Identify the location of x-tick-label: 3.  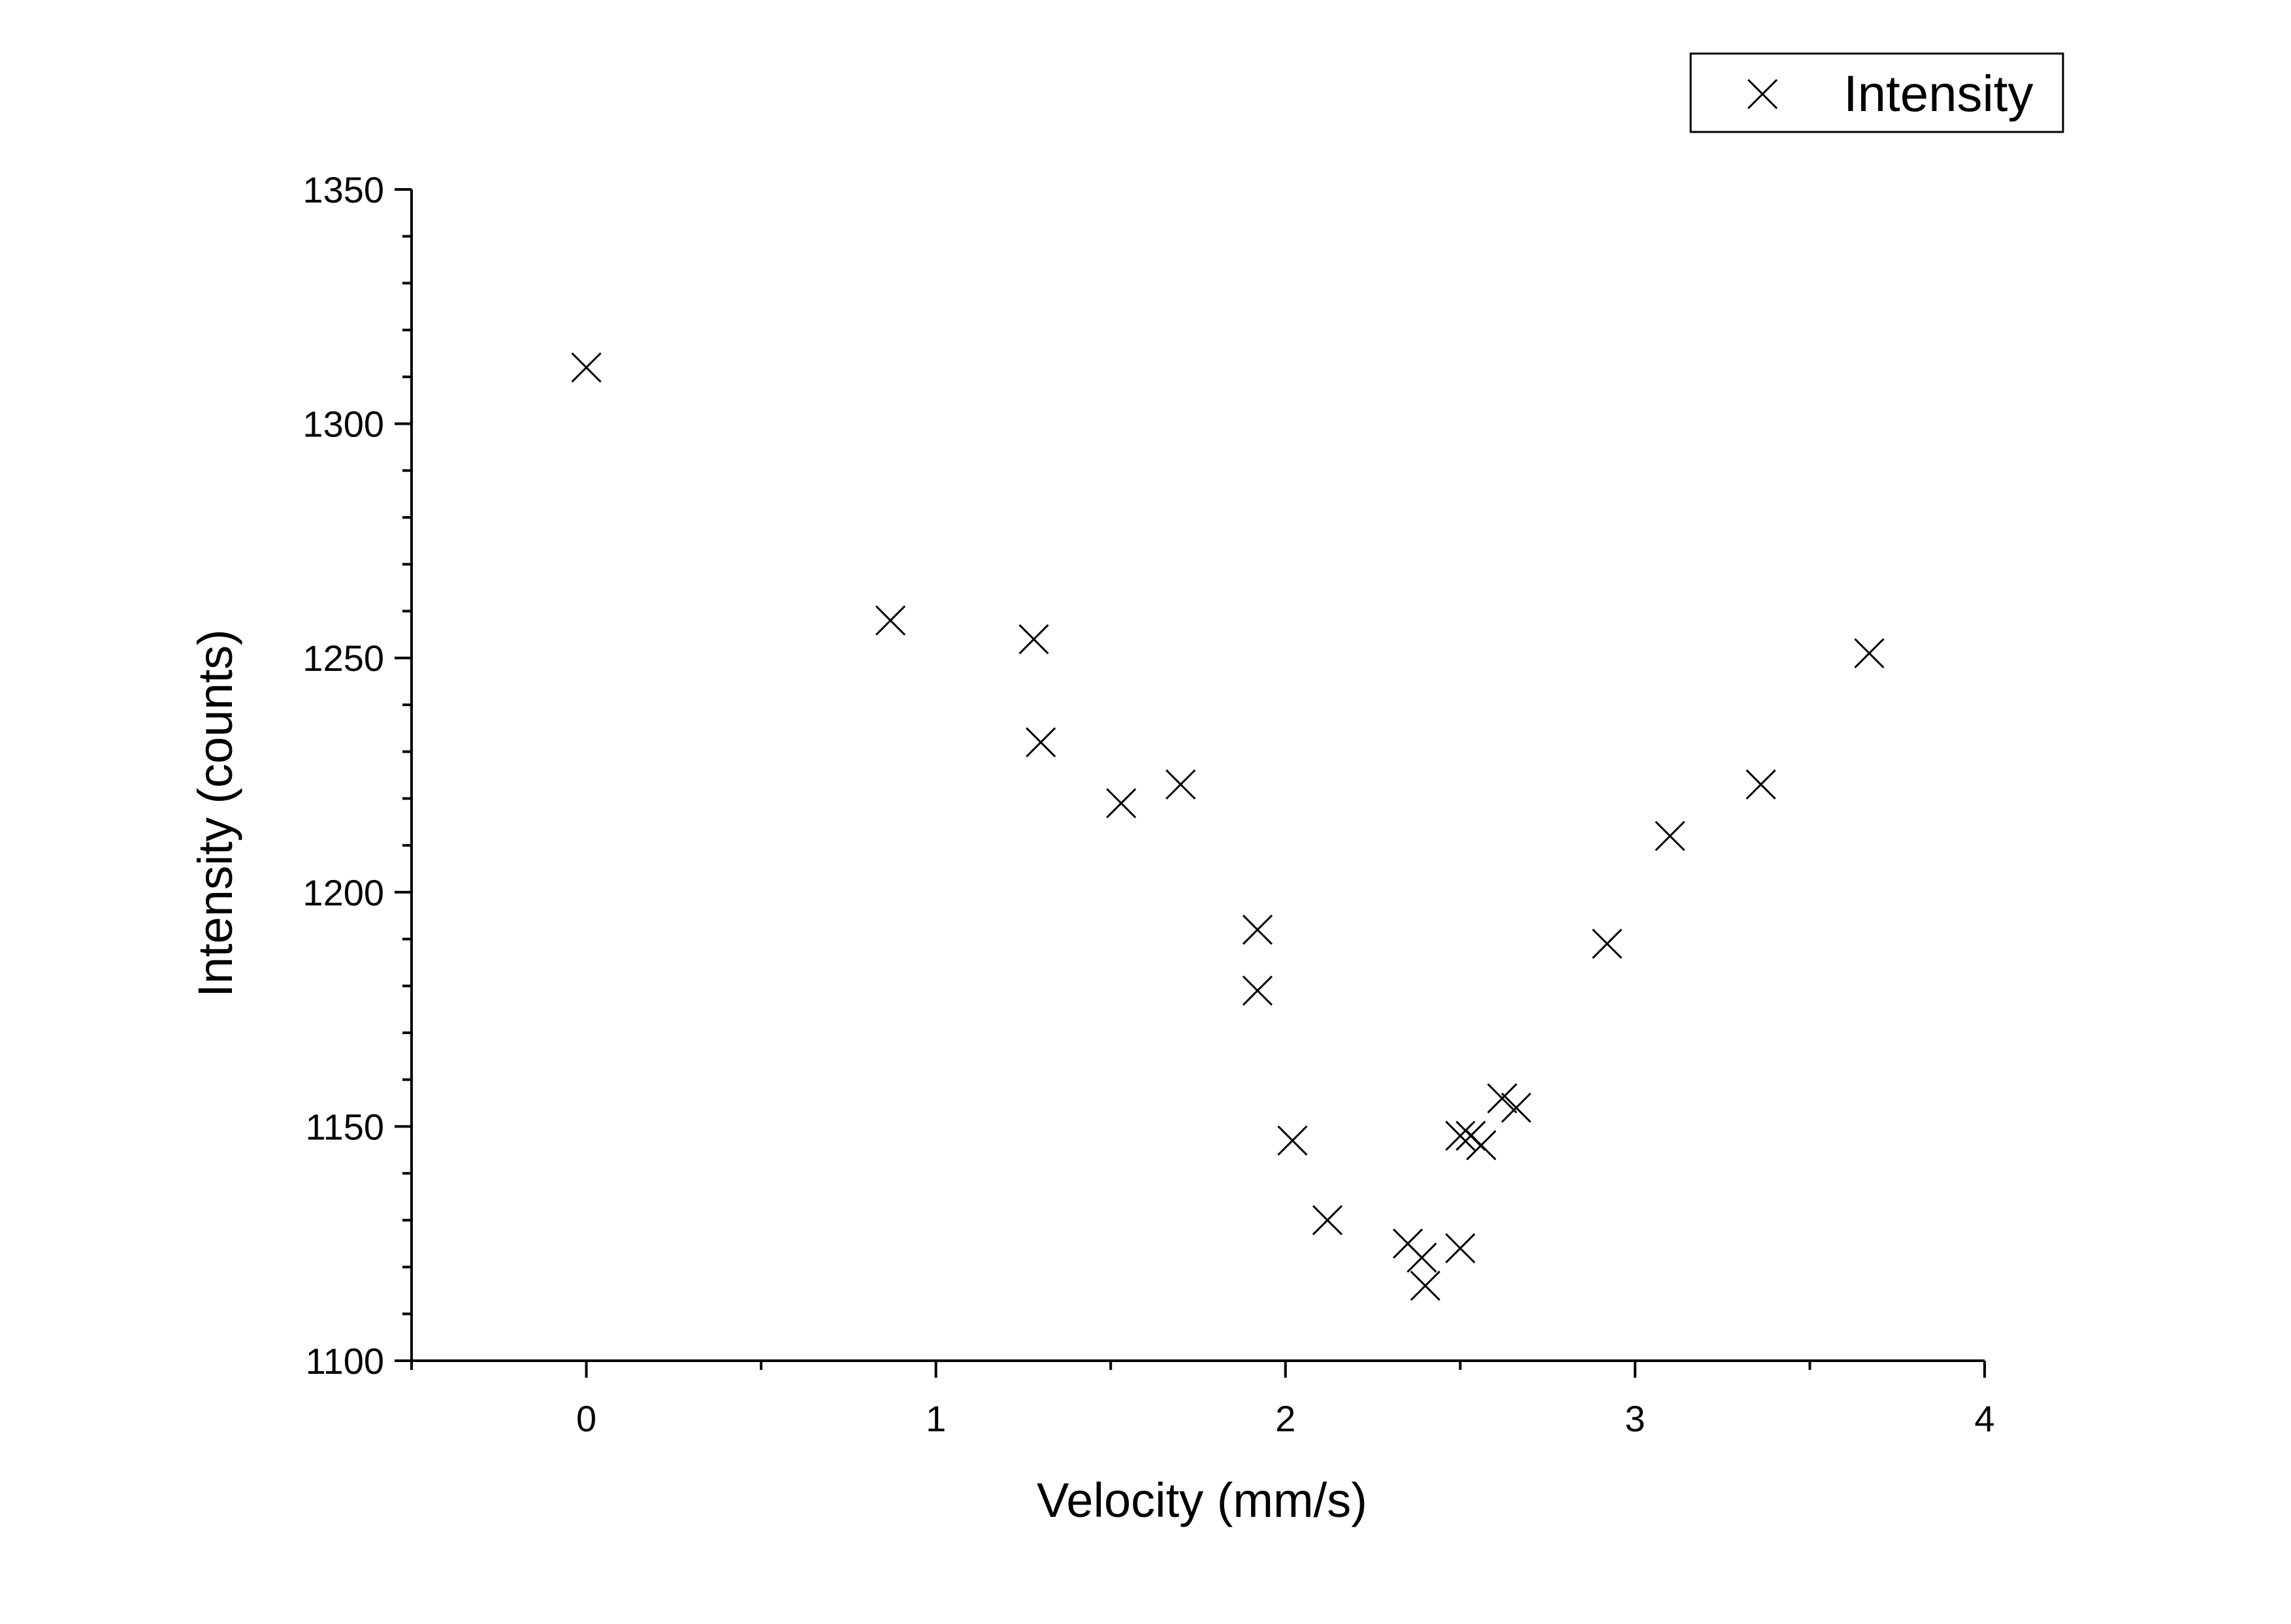
(1635, 1418).